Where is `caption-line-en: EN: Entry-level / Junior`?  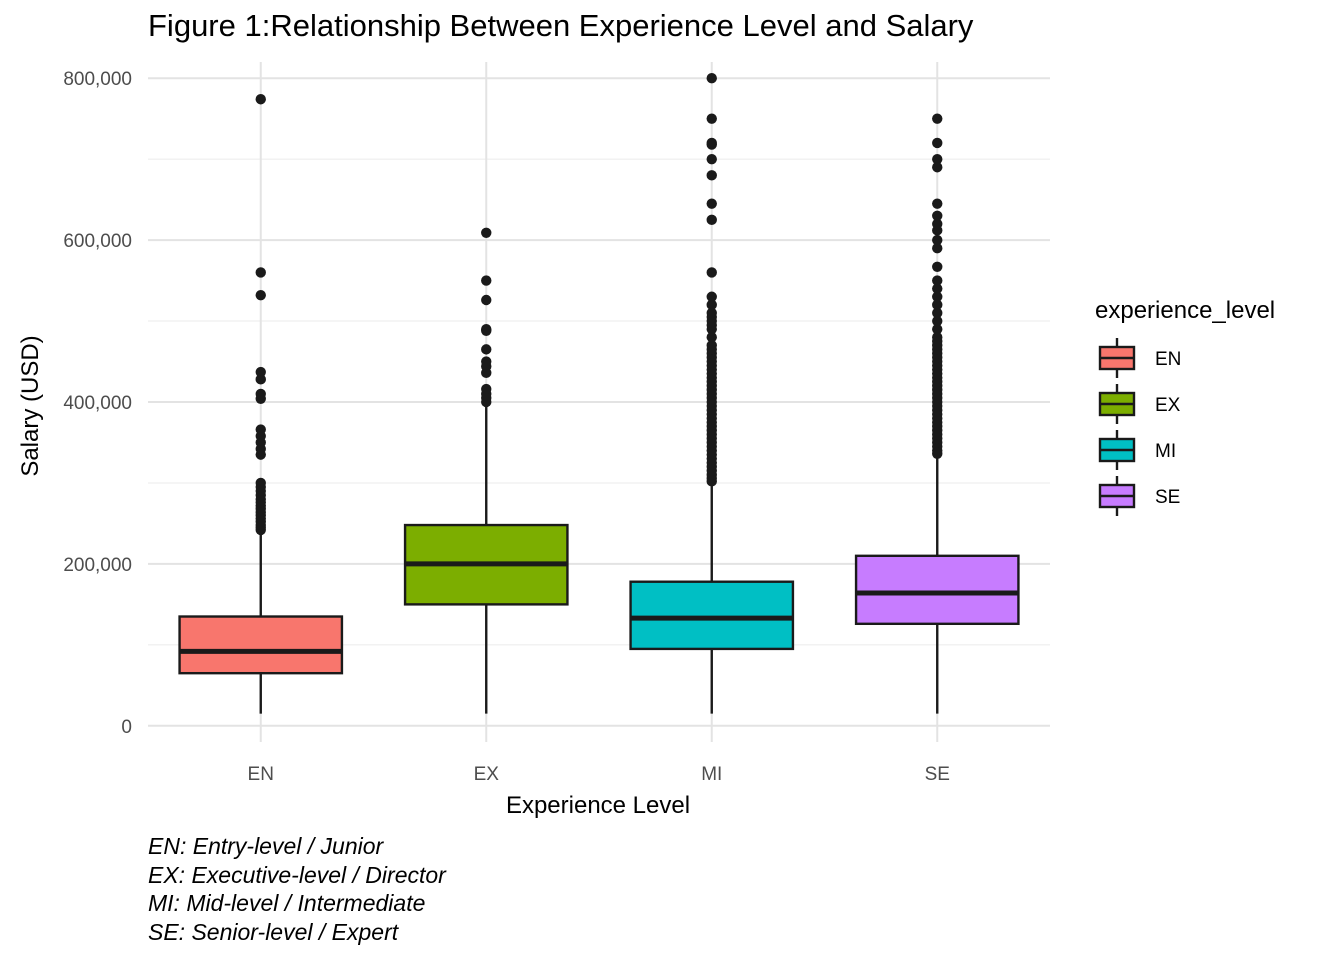
caption-line-en: EN: Entry-level / Junior is located at coordinates (266, 846).